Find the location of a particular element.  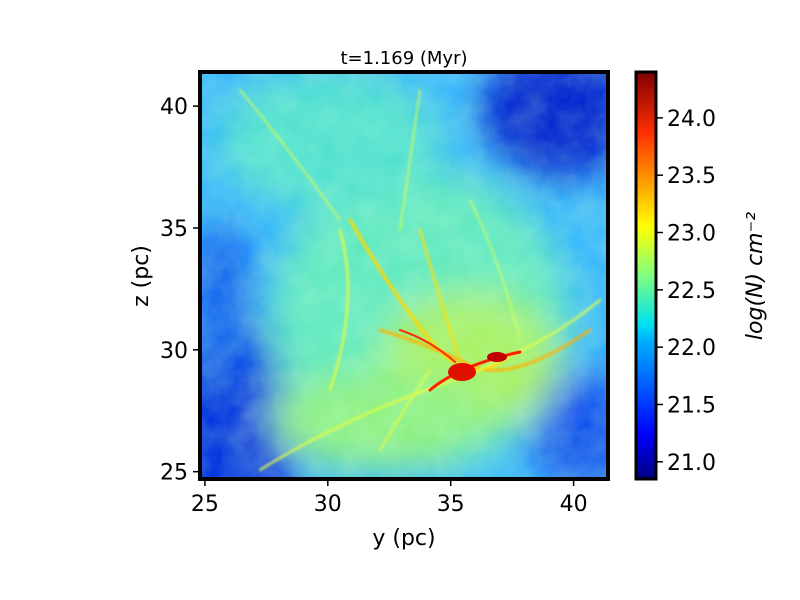

colorbar-ticks: 21.0 21.5 22.0 22.5 23.0 23.5 24.0 is located at coordinates (686, 291).